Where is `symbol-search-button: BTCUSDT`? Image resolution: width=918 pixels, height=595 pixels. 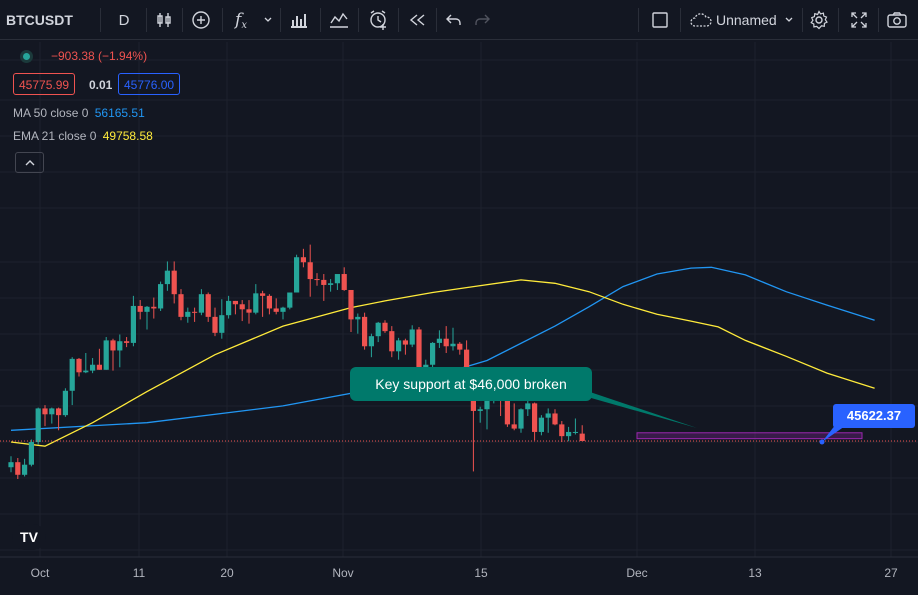
symbol-search-button: BTCUSDT is located at coordinates (39, 20).